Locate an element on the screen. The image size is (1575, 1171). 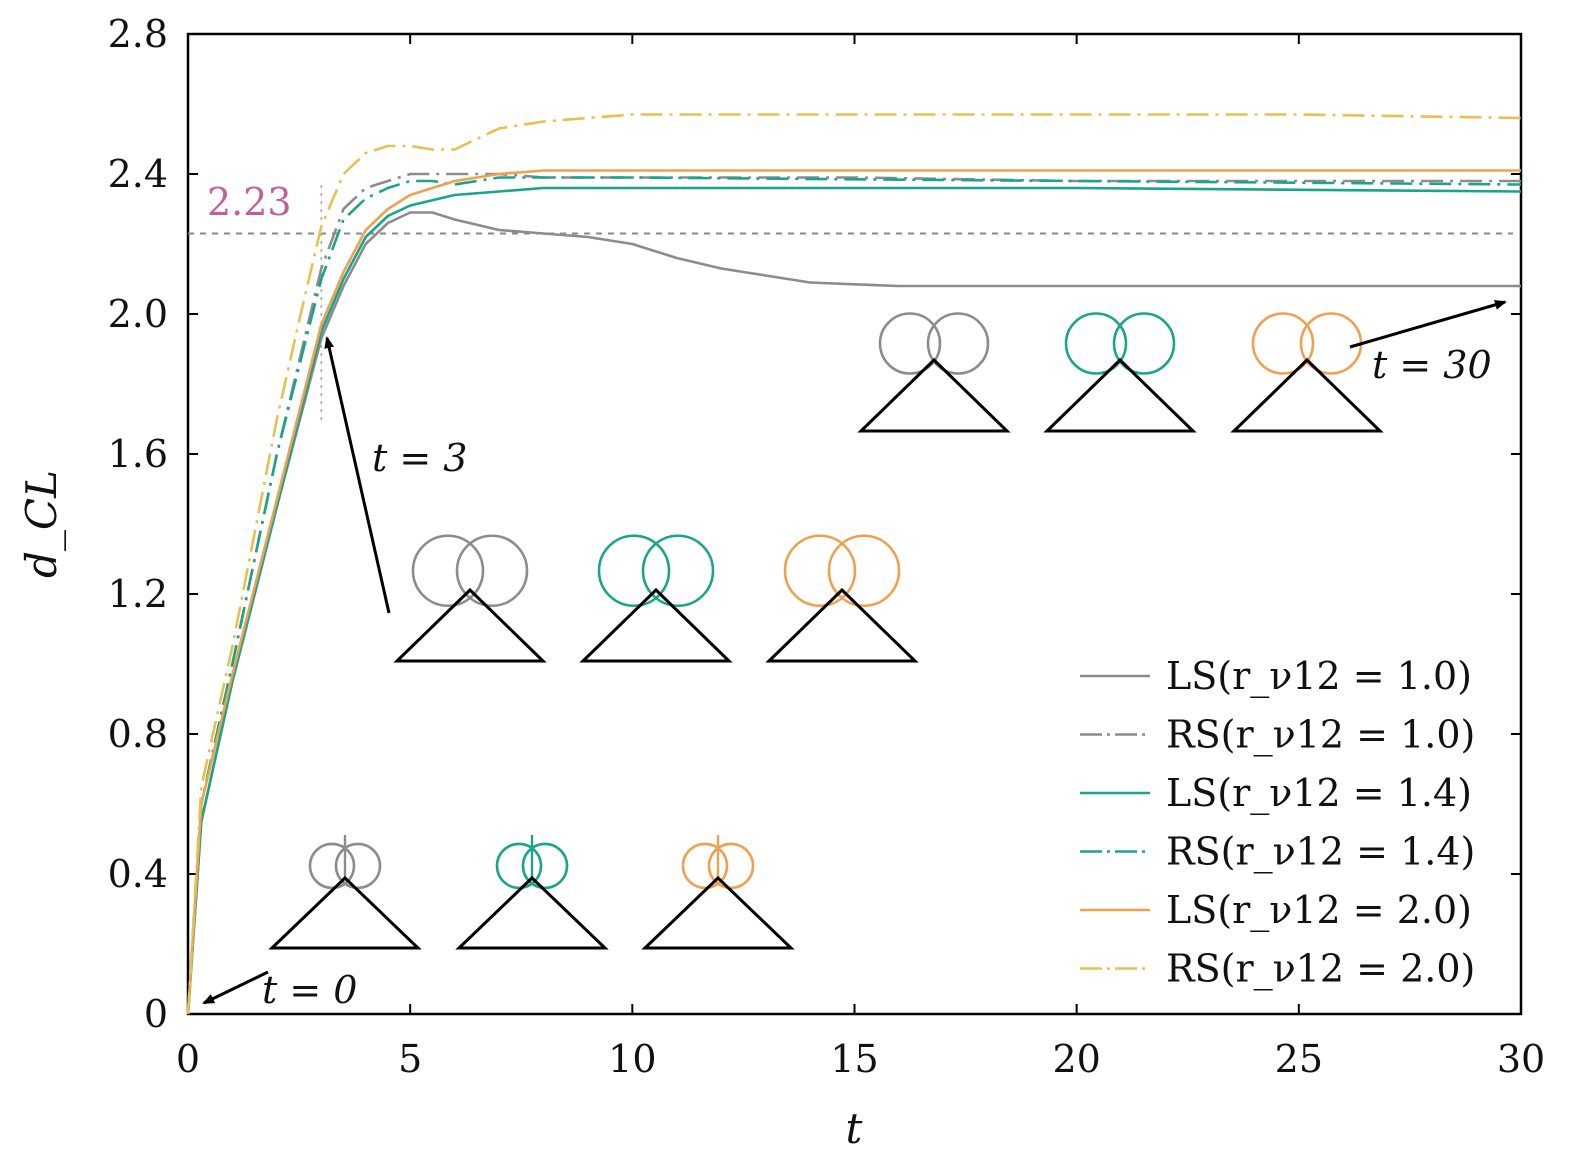
y-tick-label: 1.2 is located at coordinates (138, 594).